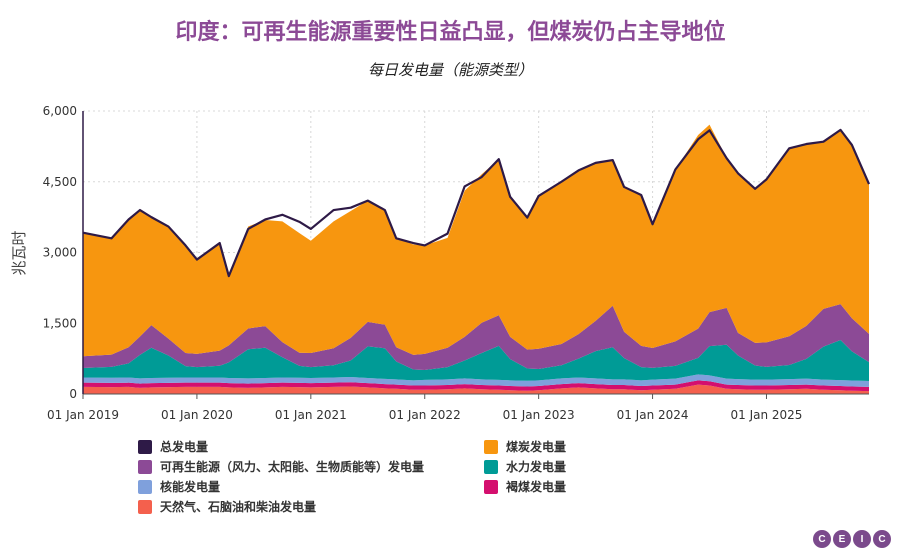 This screenshot has height=556, width=901. What do you see at coordinates (450, 32) in the screenshot?
I see `chart-title: 印度：可再生能源重要性日益凸显，但煤炭仍占主导地位` at bounding box center [450, 32].